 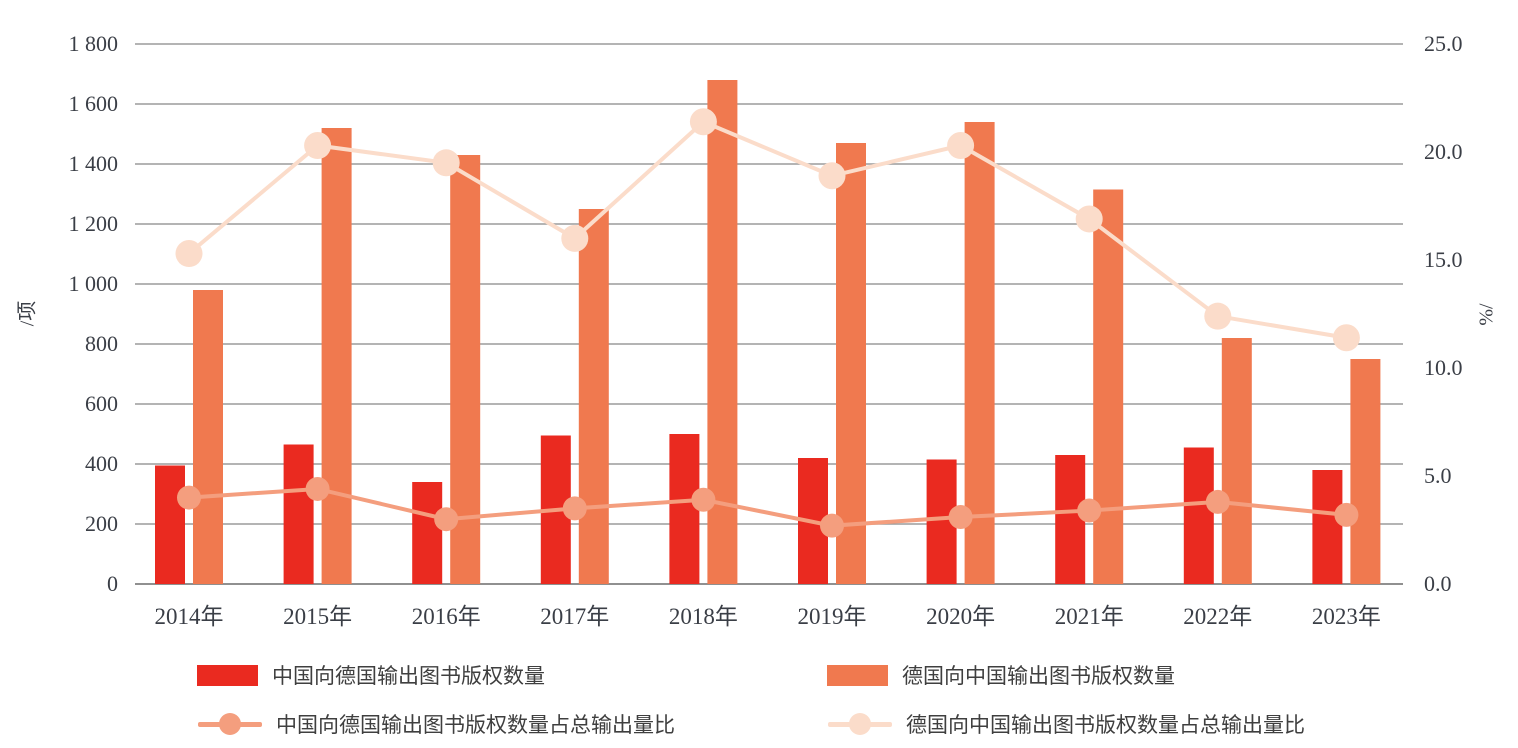 I want to click on x-label-2015年: 2015年, so click(x=318, y=616).